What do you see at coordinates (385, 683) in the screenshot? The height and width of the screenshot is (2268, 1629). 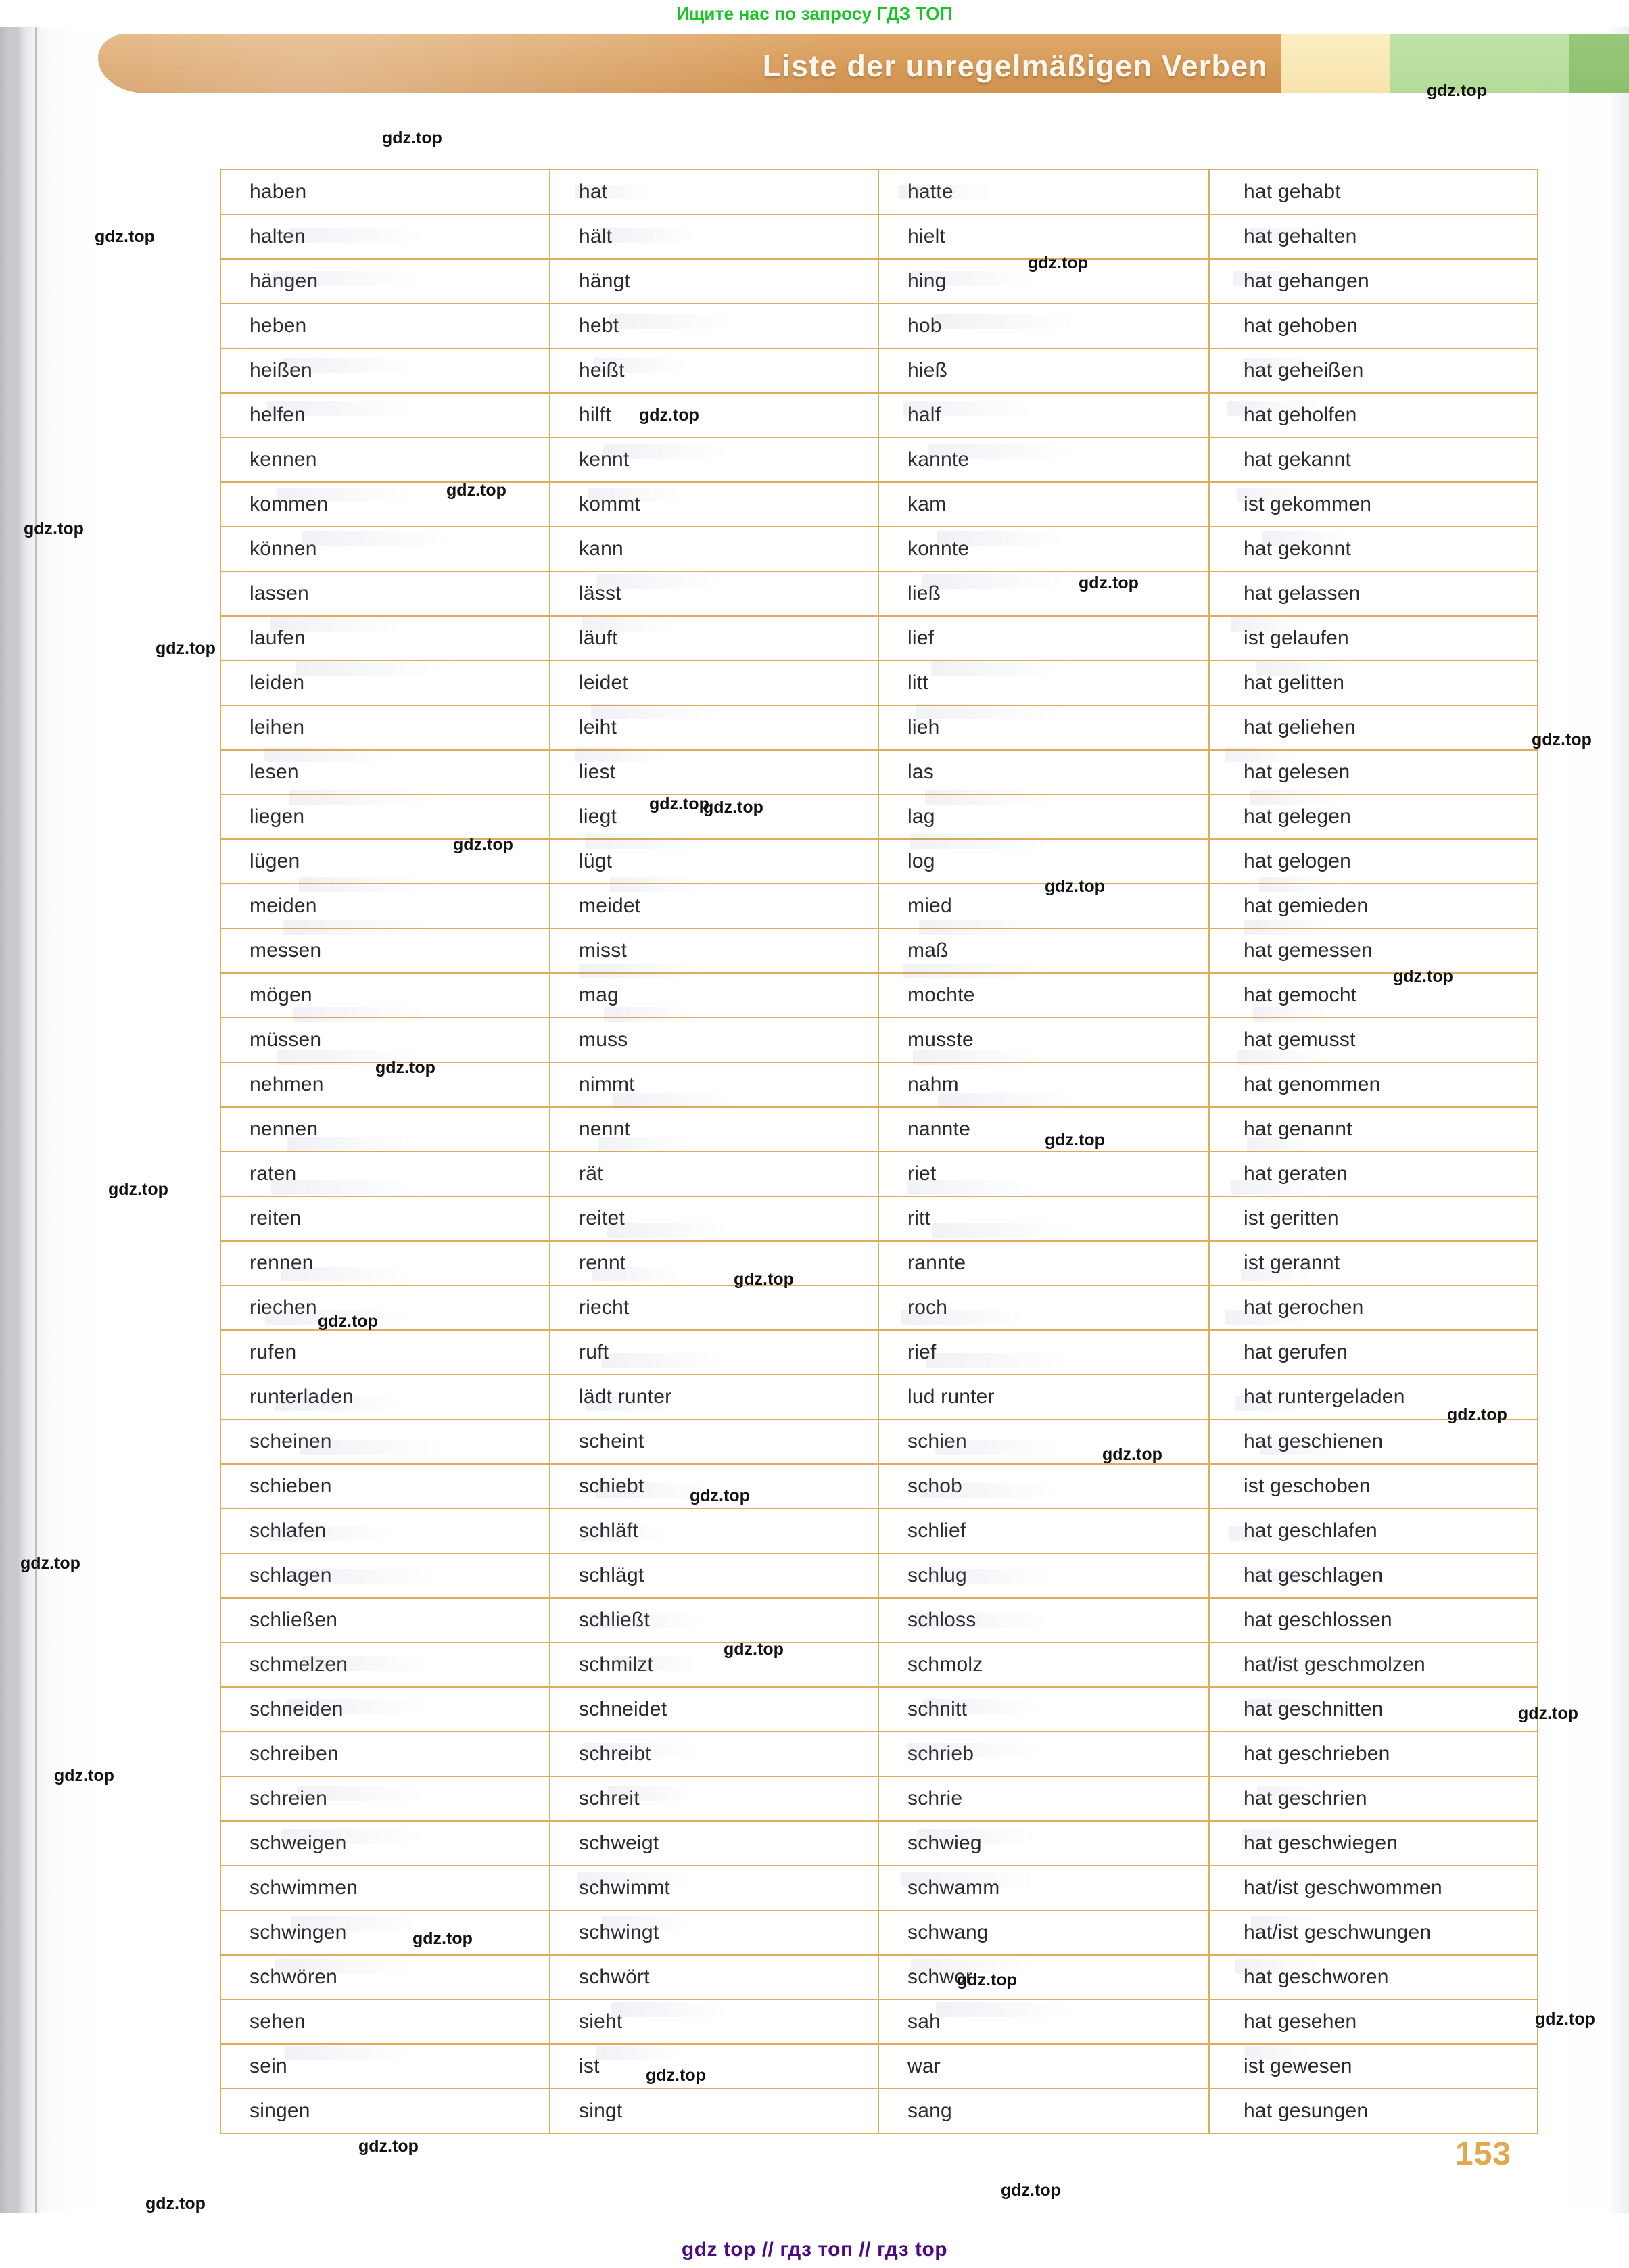 I see `verb-cell: leiden` at bounding box center [385, 683].